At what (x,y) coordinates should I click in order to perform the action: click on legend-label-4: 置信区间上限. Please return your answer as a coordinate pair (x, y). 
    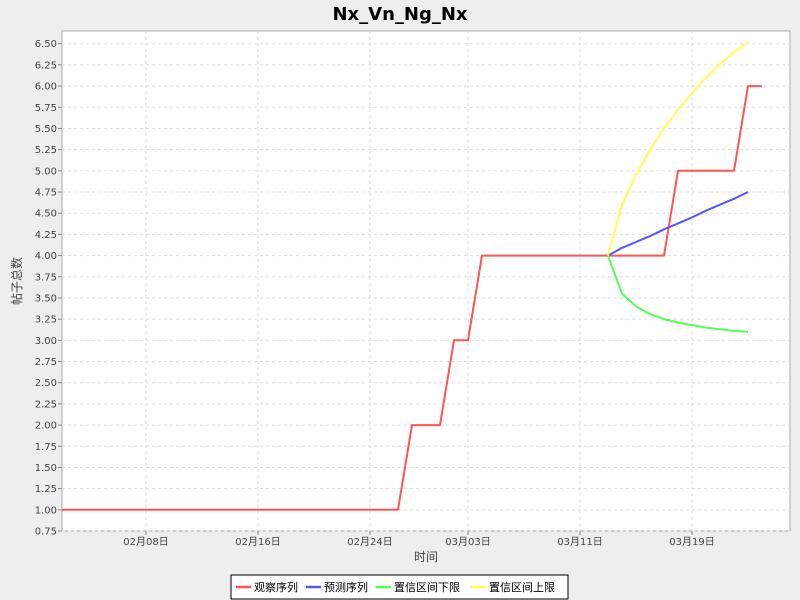
    Looking at the image, I should click on (522, 587).